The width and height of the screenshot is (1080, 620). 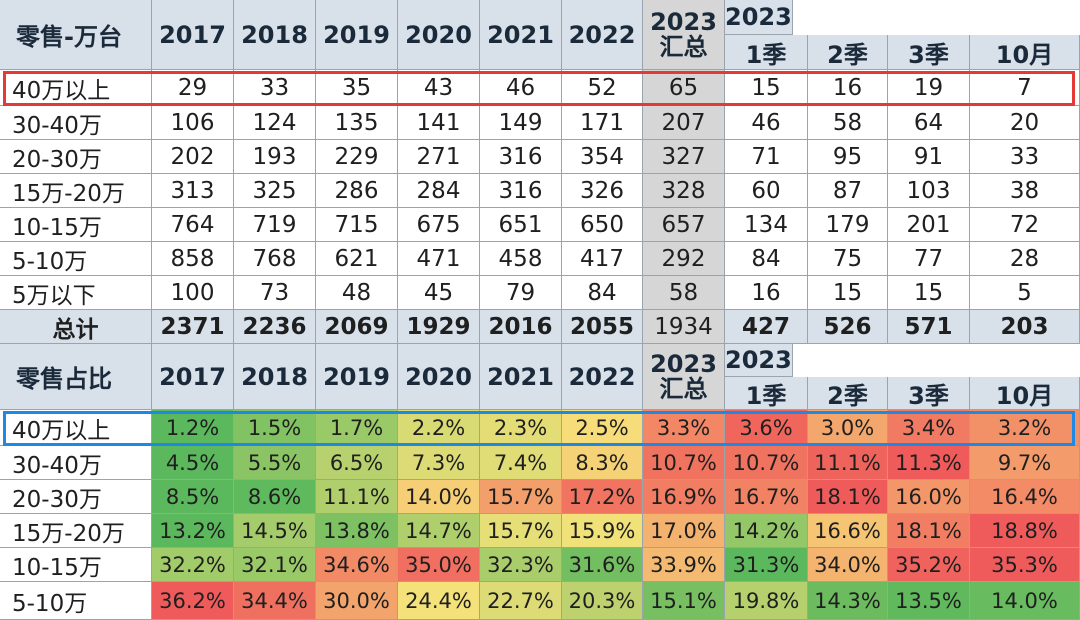 What do you see at coordinates (439, 123) in the screenshot?
I see `value-cell: 141` at bounding box center [439, 123].